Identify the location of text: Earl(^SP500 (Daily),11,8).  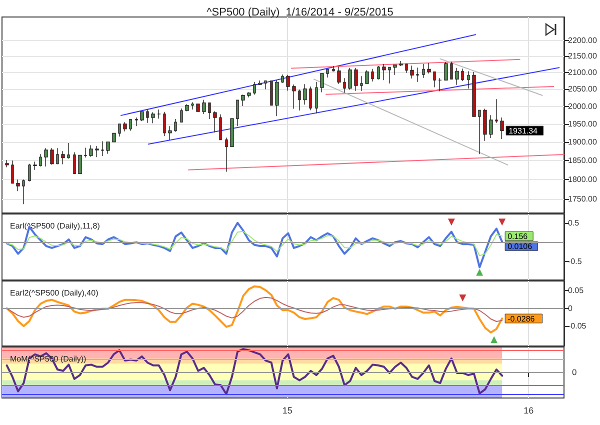
(55, 226).